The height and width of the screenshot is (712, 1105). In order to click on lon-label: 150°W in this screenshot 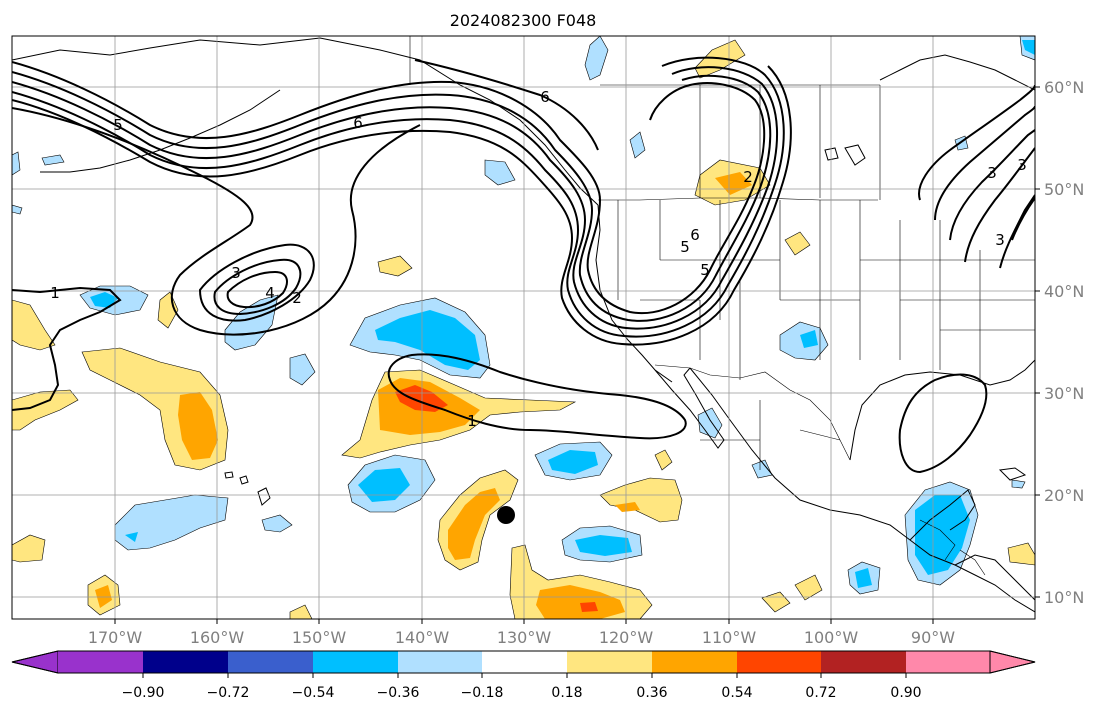, I will do `click(319, 637)`.